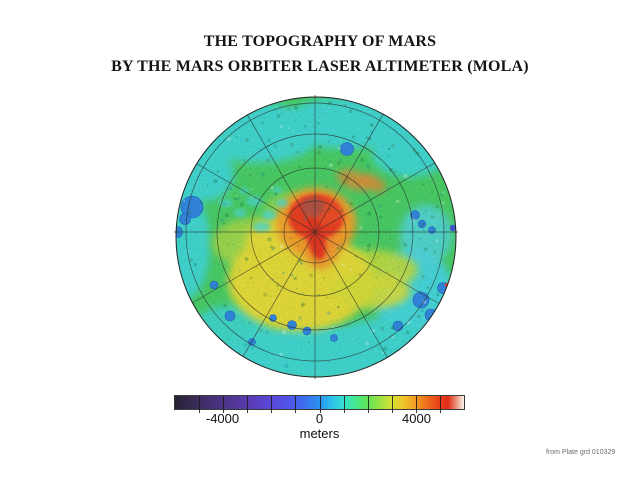  What do you see at coordinates (581, 452) in the screenshot?
I see `source-footnote: from Plate grd 010329` at bounding box center [581, 452].